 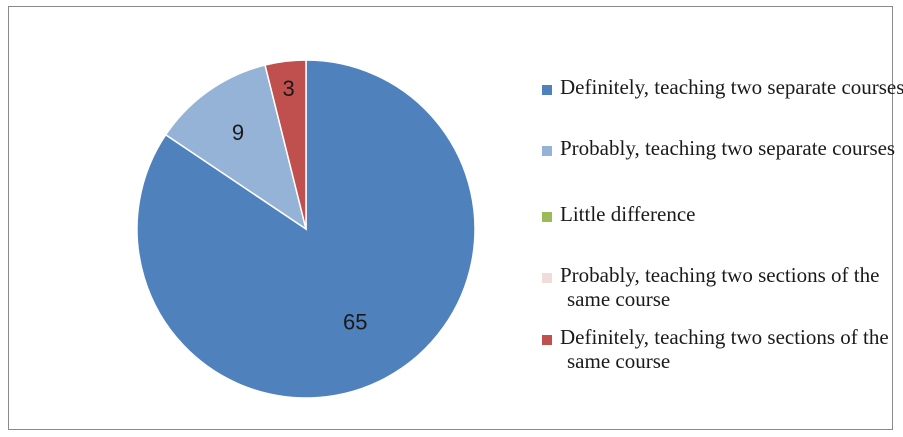 What do you see at coordinates (238, 132) in the screenshot?
I see `data-label-probably-separate: 9` at bounding box center [238, 132].